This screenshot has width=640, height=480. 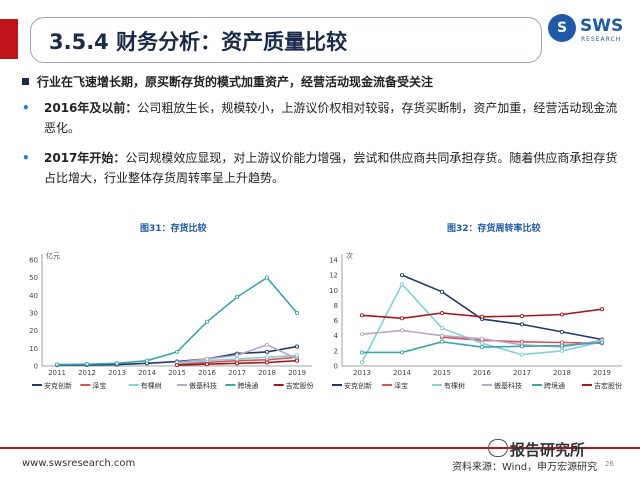 What do you see at coordinates (333, 276) in the screenshot?
I see `y-tick-label: 12` at bounding box center [333, 276].